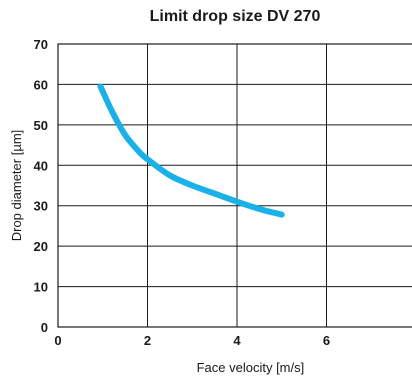 The width and height of the screenshot is (412, 381). What do you see at coordinates (41, 84) in the screenshot?
I see `y-tick-label: 60` at bounding box center [41, 84].